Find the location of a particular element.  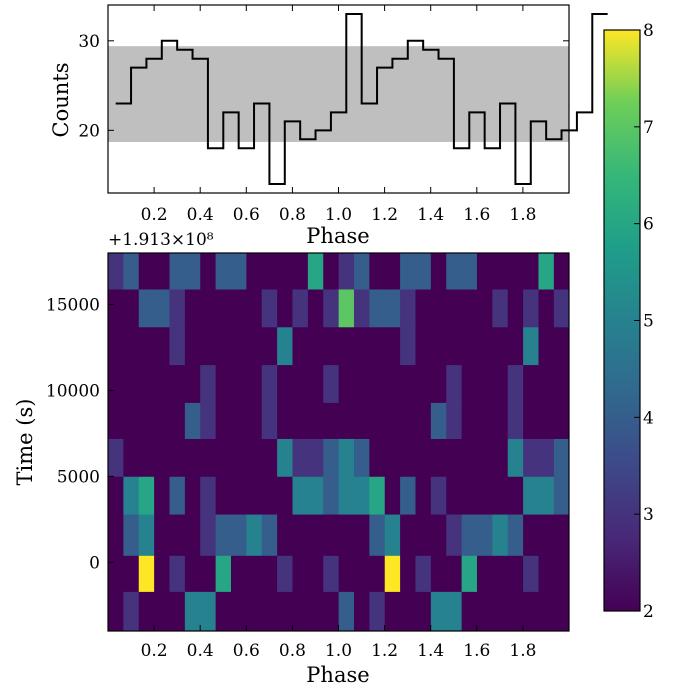

colorbar-tick-label: 2 is located at coordinates (648, 612).